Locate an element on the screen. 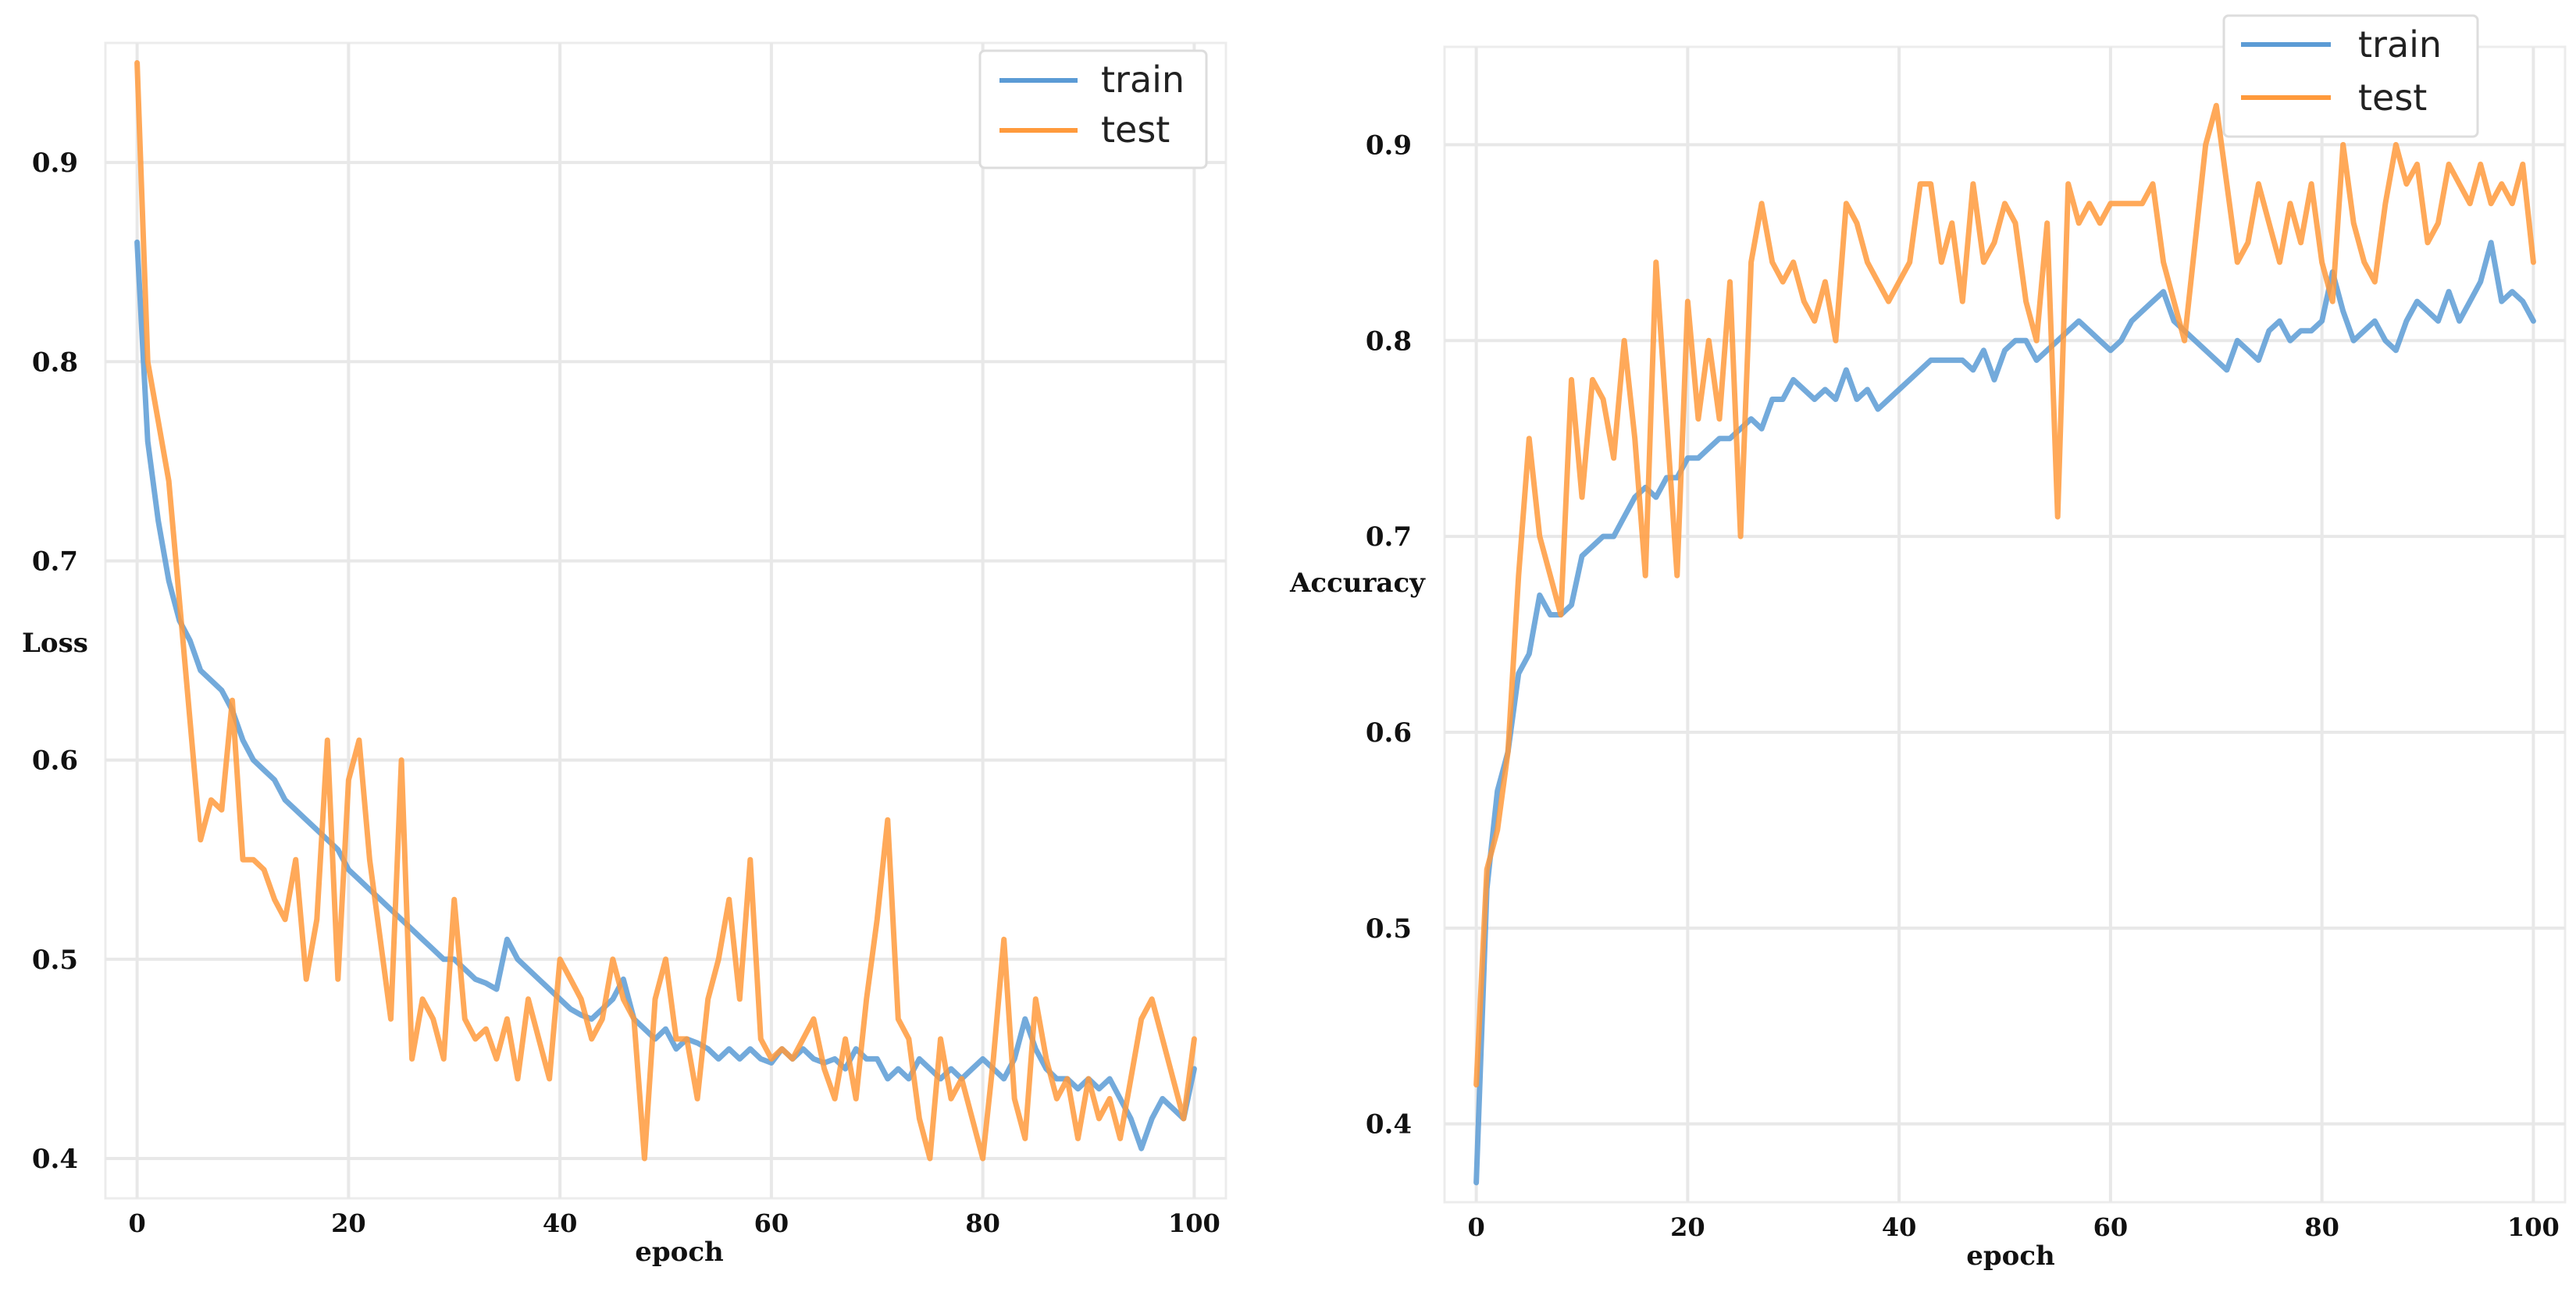 This screenshot has height=1292, width=2576. accuracy-ytick-label: 0.6 is located at coordinates (1389, 733).